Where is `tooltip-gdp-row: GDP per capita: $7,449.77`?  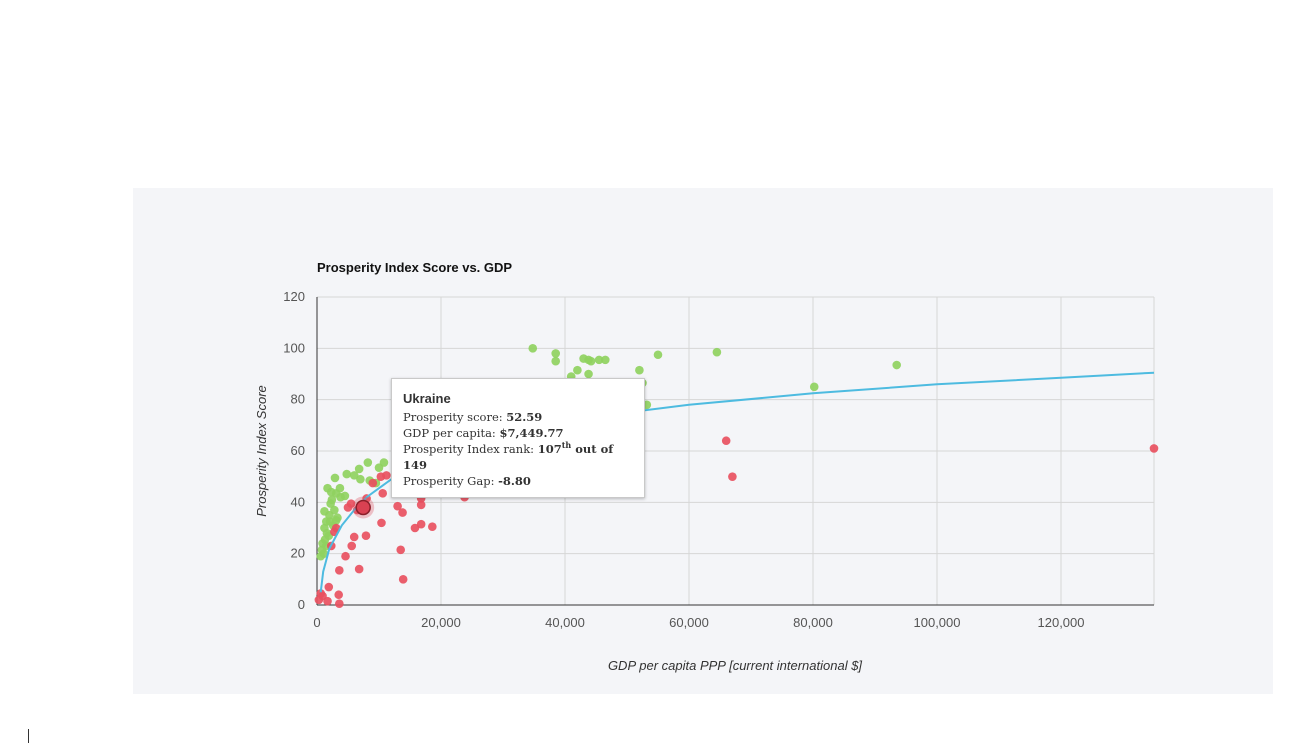
tooltip-gdp-row: GDP per capita: $7,449.77 is located at coordinates (518, 433).